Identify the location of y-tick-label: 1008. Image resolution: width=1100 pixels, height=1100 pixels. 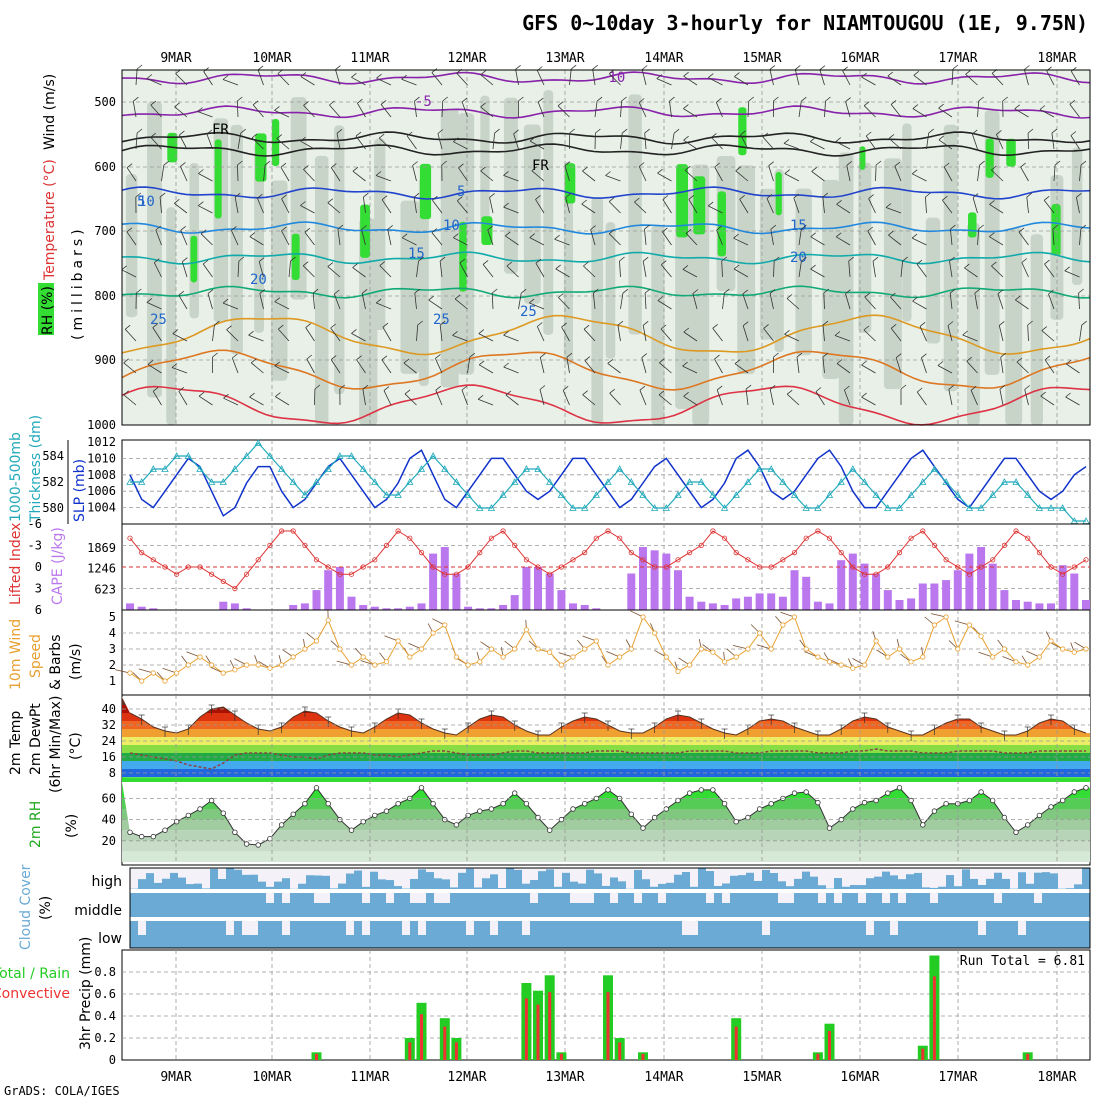
(101, 475).